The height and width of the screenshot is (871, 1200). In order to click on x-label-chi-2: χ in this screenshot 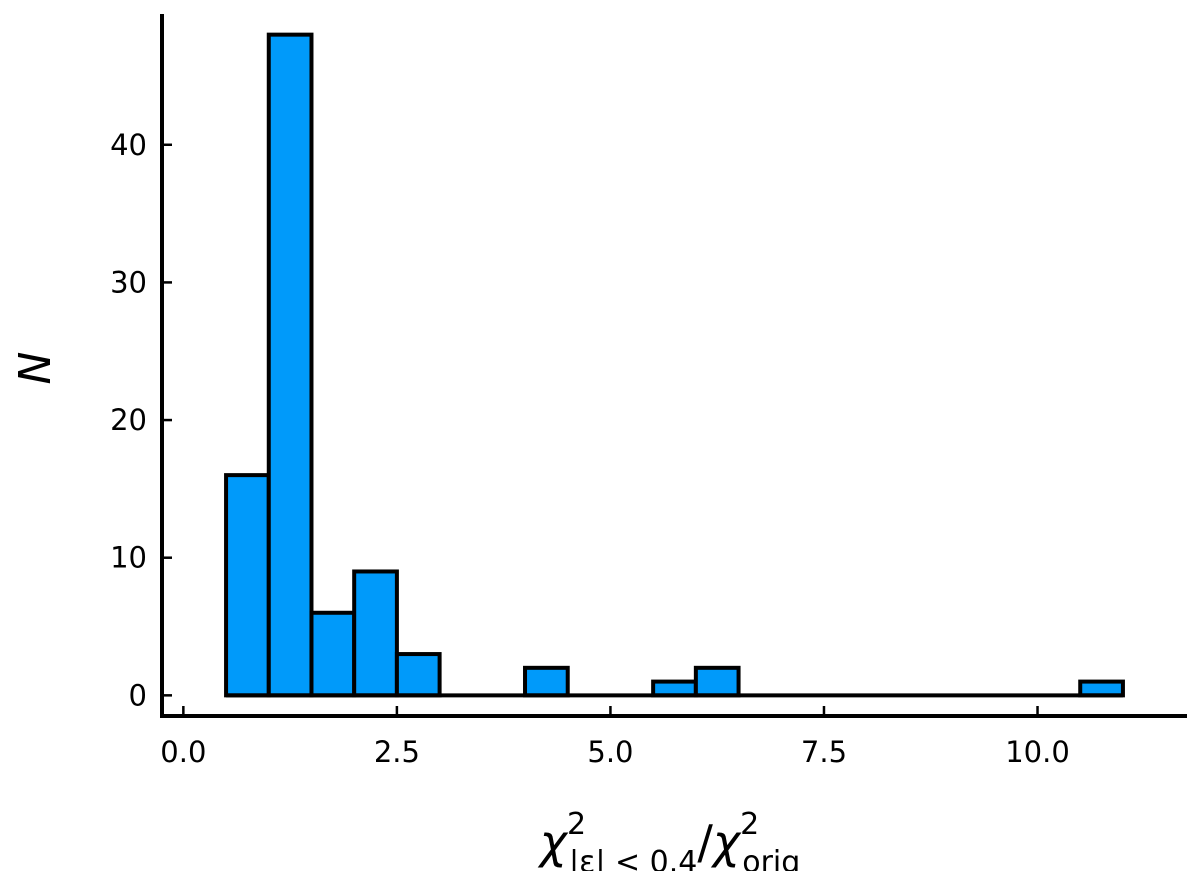, I will do `click(726, 842)`.